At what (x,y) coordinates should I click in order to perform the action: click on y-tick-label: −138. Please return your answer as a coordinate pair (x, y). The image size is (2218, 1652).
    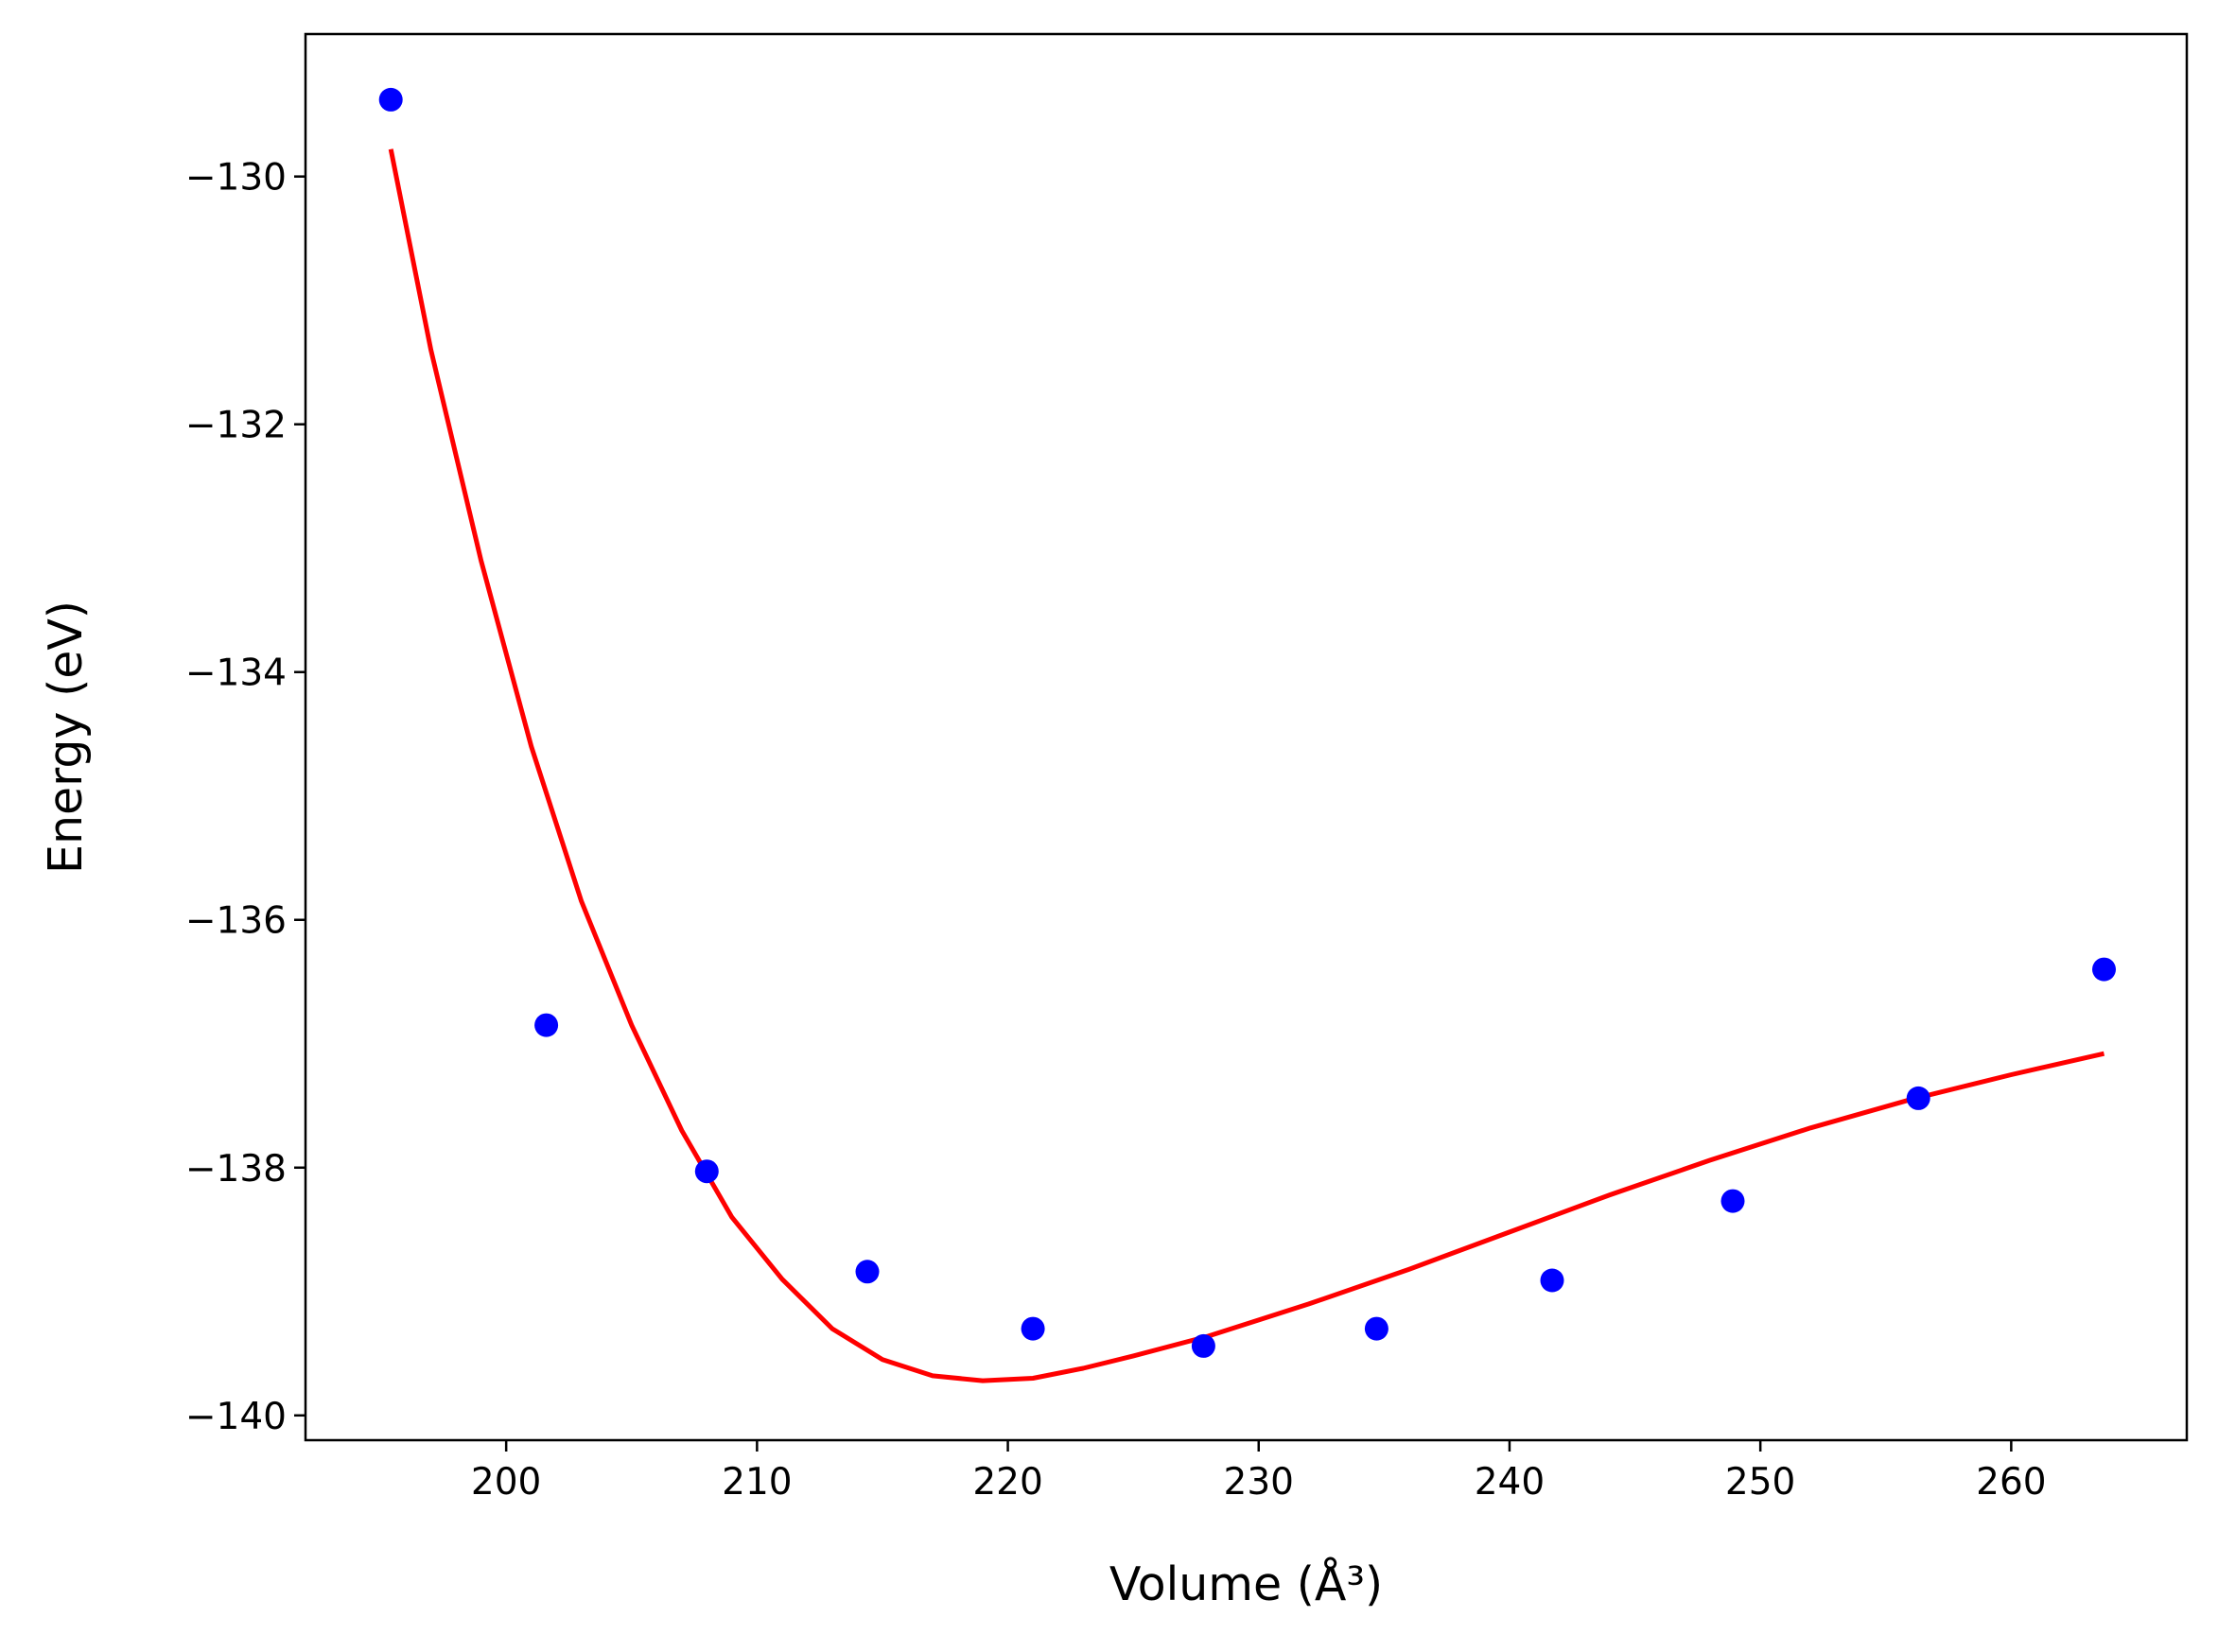
    Looking at the image, I should click on (236, 1170).